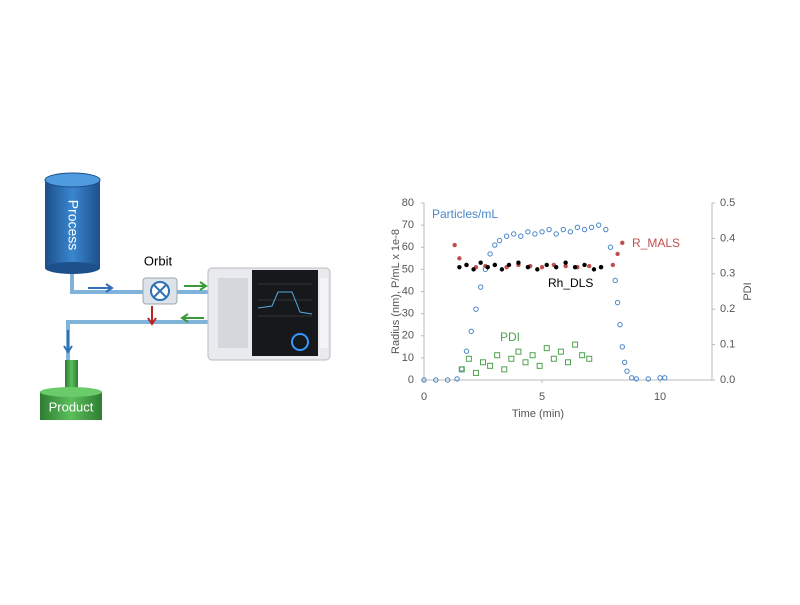 The width and height of the screenshot is (800, 605). What do you see at coordinates (538, 414) in the screenshot?
I see `x-axis-label: Time (min)` at bounding box center [538, 414].